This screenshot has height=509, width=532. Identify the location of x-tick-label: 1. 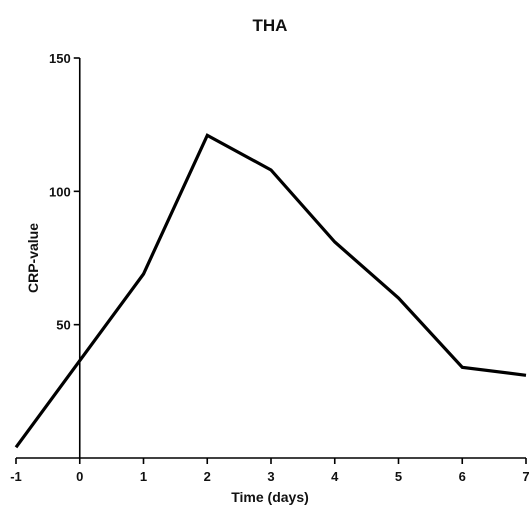
(143, 476).